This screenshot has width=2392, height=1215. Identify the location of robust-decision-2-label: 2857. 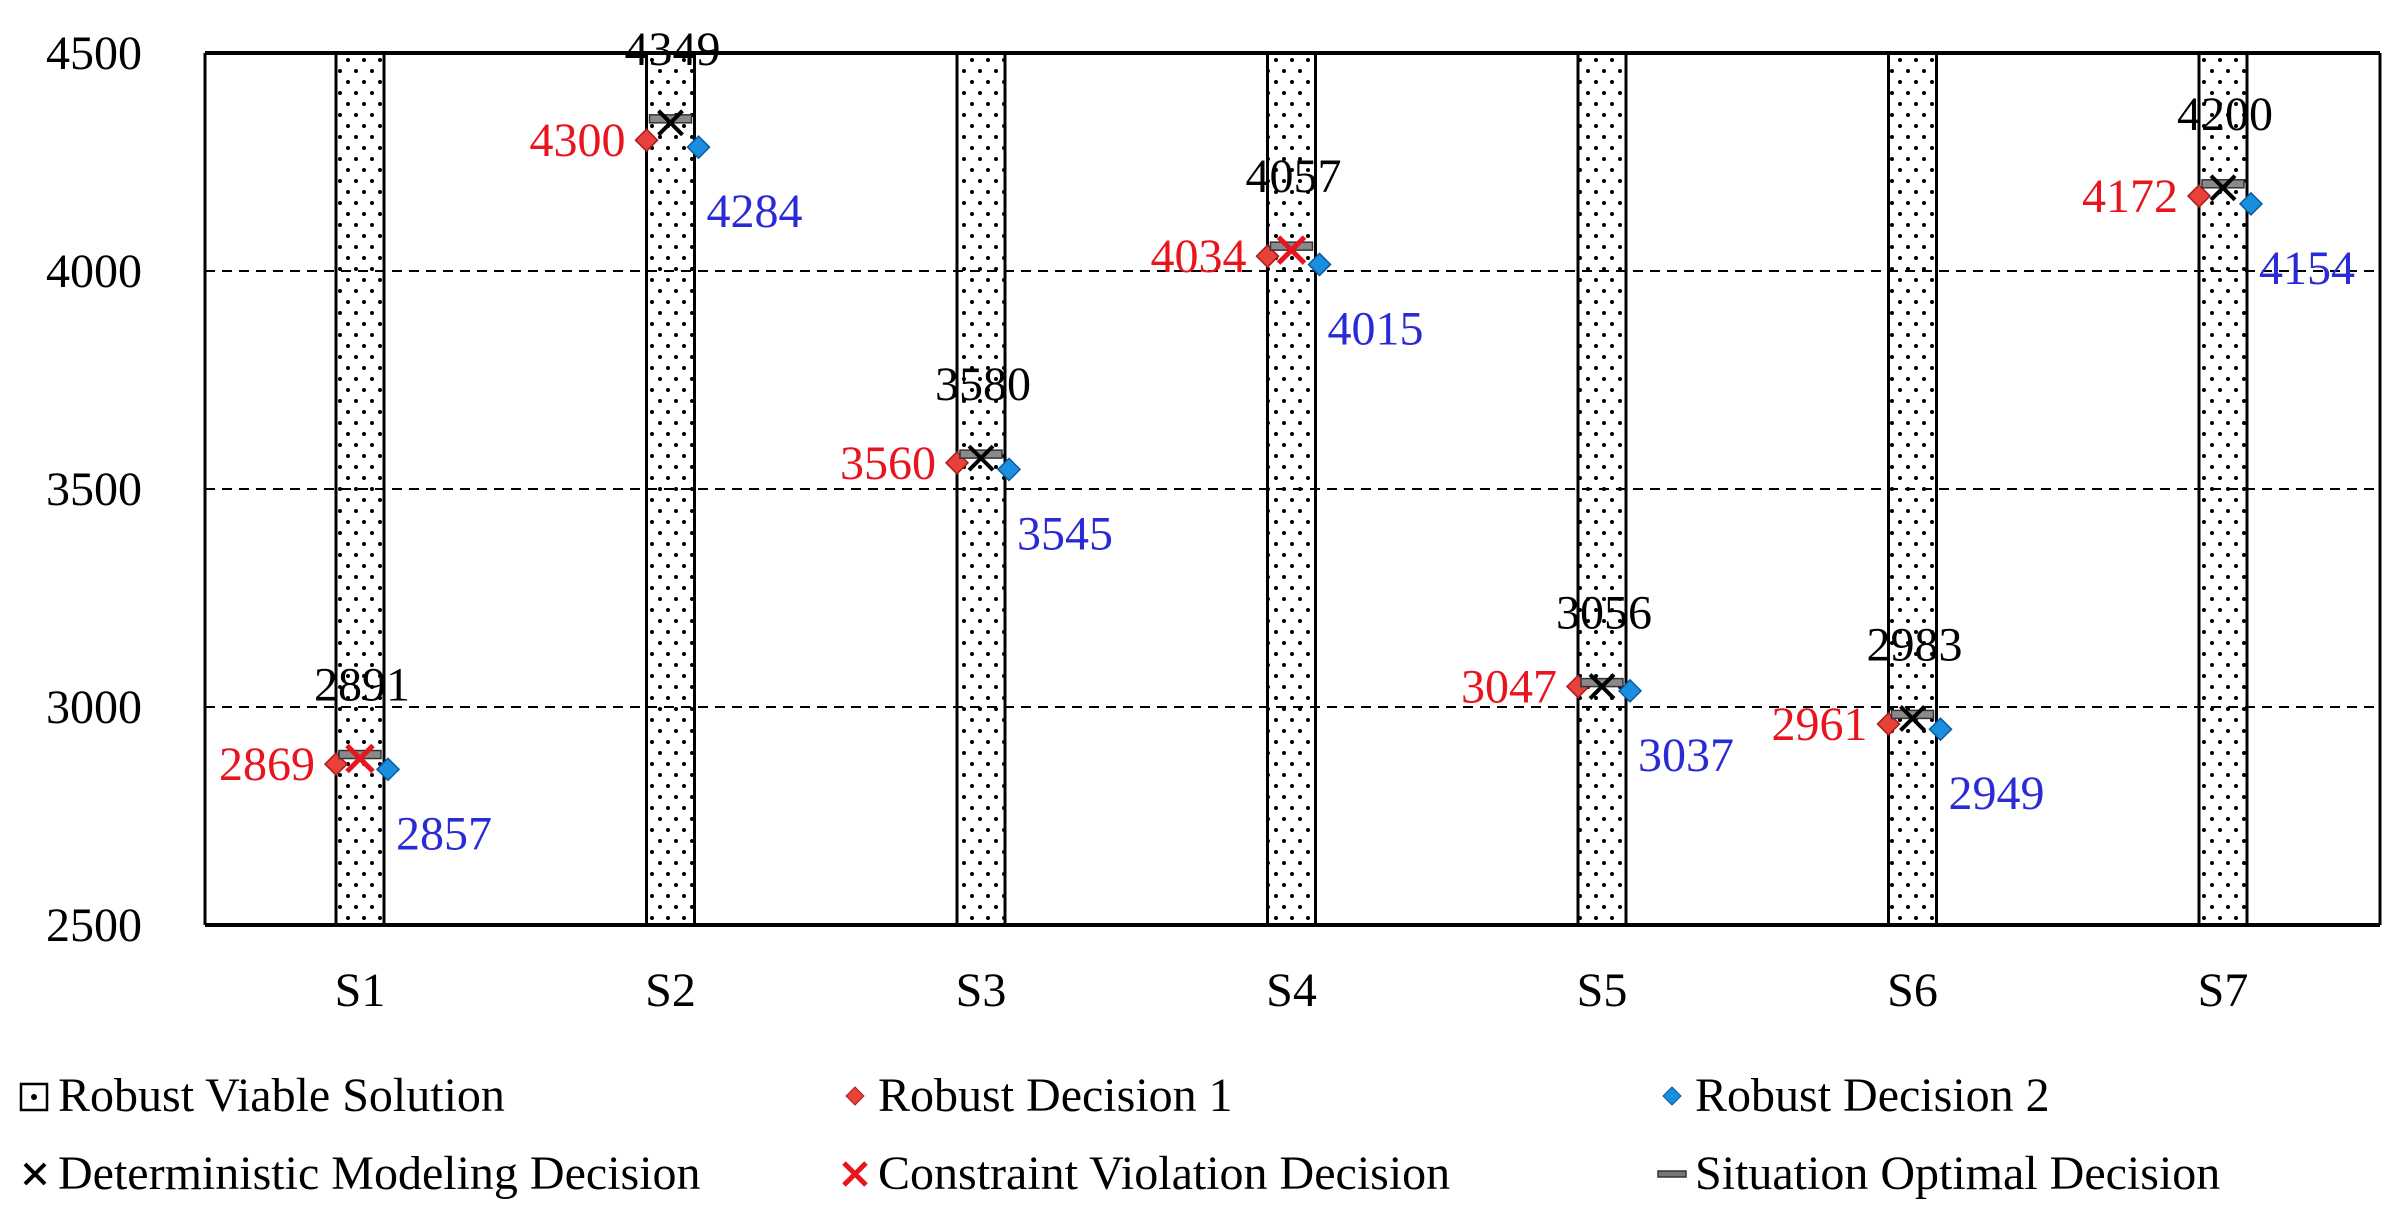
(444, 833).